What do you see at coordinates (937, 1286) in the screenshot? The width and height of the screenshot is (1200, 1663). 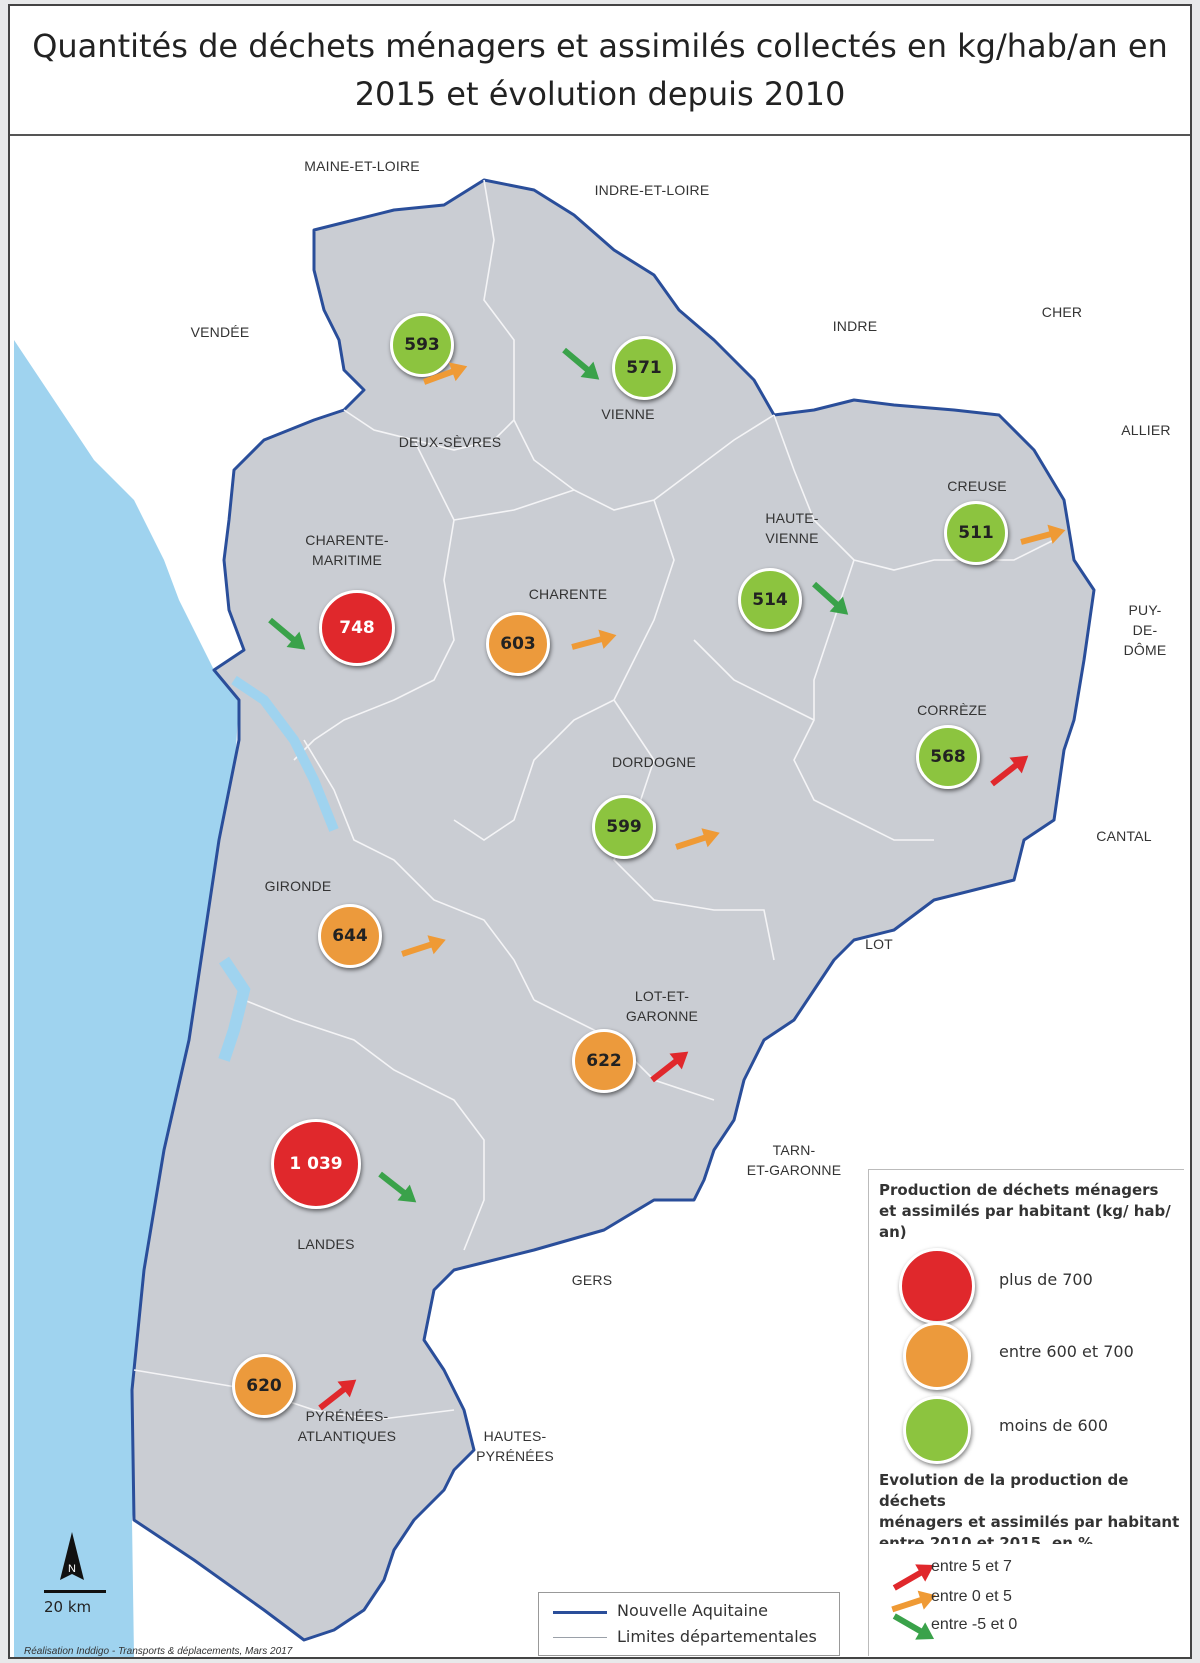 I see `legend-circle-red` at bounding box center [937, 1286].